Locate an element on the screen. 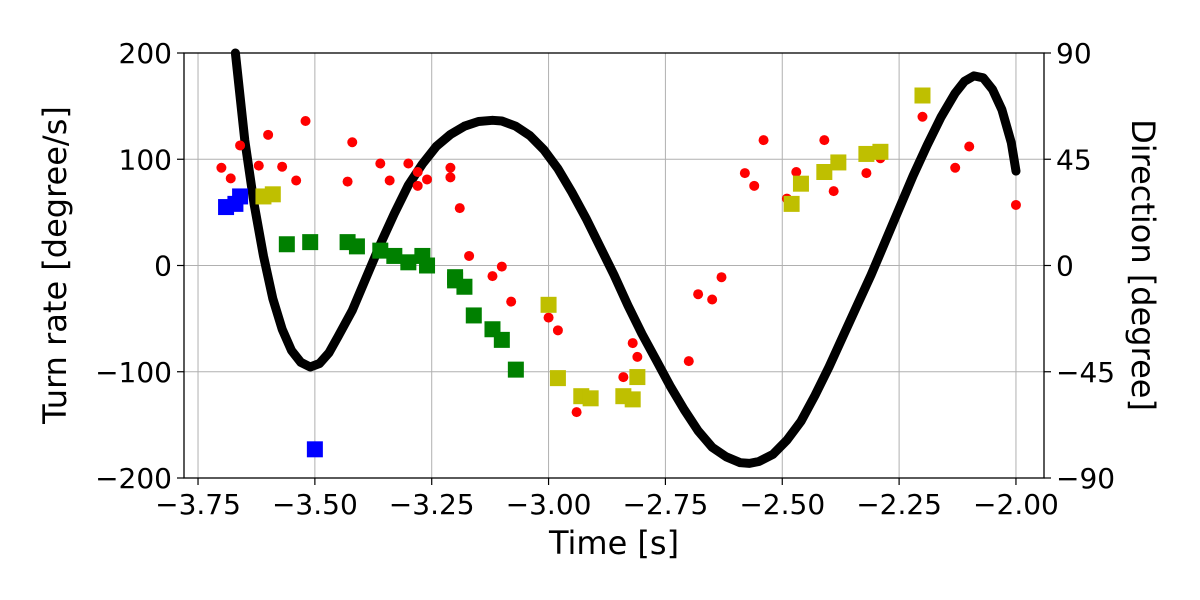 This screenshot has height=600, width=1200. x-tick-label: −3.50 is located at coordinates (315, 504).